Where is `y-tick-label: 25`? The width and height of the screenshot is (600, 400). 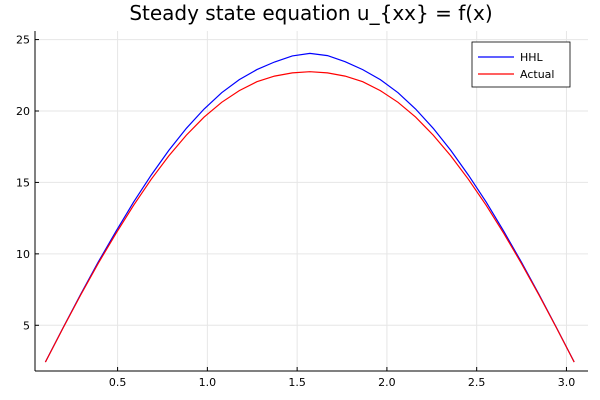 y-tick-label: 25 is located at coordinates (23, 40).